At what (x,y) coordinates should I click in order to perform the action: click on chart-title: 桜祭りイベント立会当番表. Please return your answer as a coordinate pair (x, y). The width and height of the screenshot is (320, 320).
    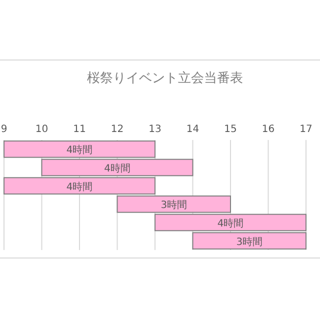
    Looking at the image, I should click on (165, 78).